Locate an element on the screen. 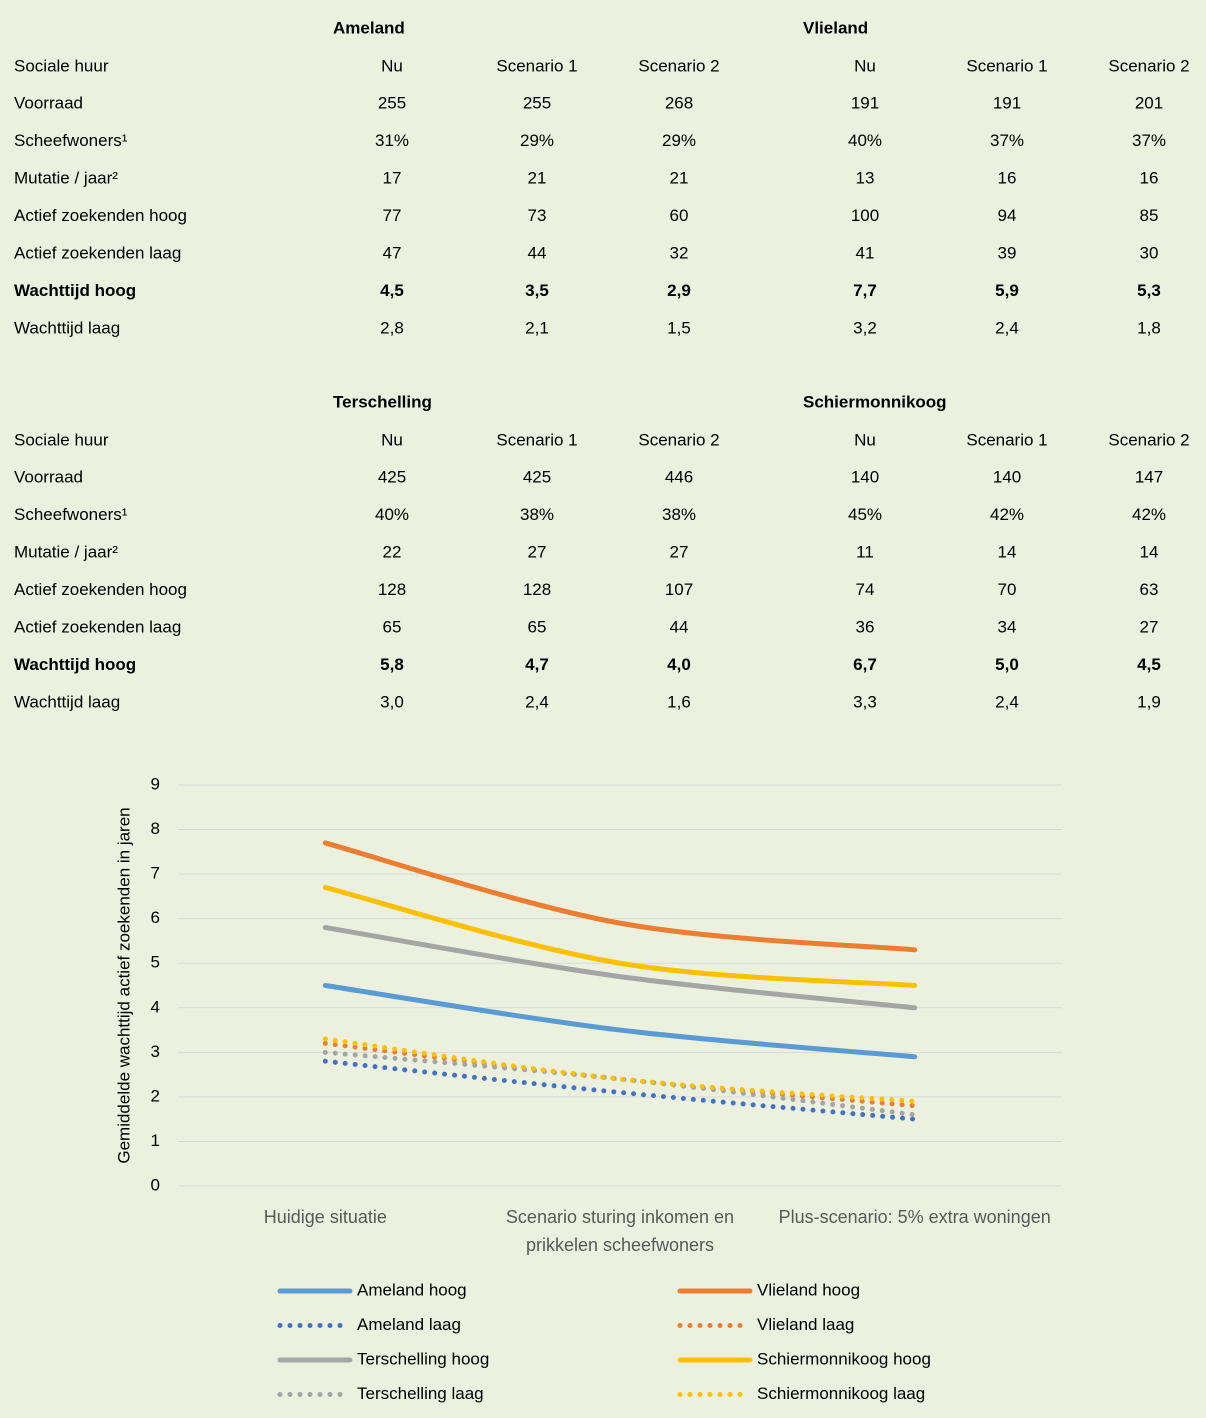 Image resolution: width=1206 pixels, height=1418 pixels. y-tick-label: 9 is located at coordinates (155, 783).